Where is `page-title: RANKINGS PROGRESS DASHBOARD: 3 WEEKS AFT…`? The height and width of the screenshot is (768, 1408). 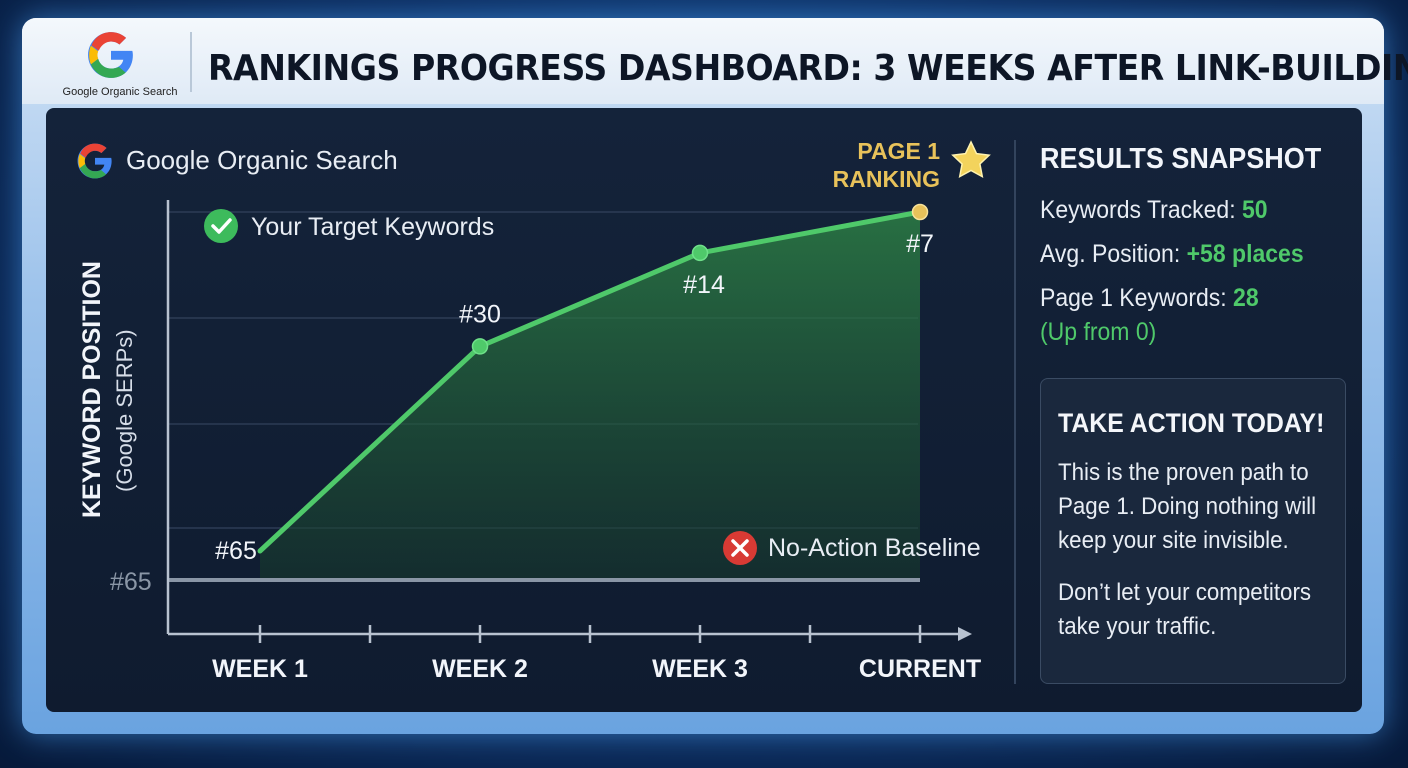
page-title: RANKINGS PROGRESS DASHBOARD: 3 WEEKS AFT… is located at coordinates (808, 68).